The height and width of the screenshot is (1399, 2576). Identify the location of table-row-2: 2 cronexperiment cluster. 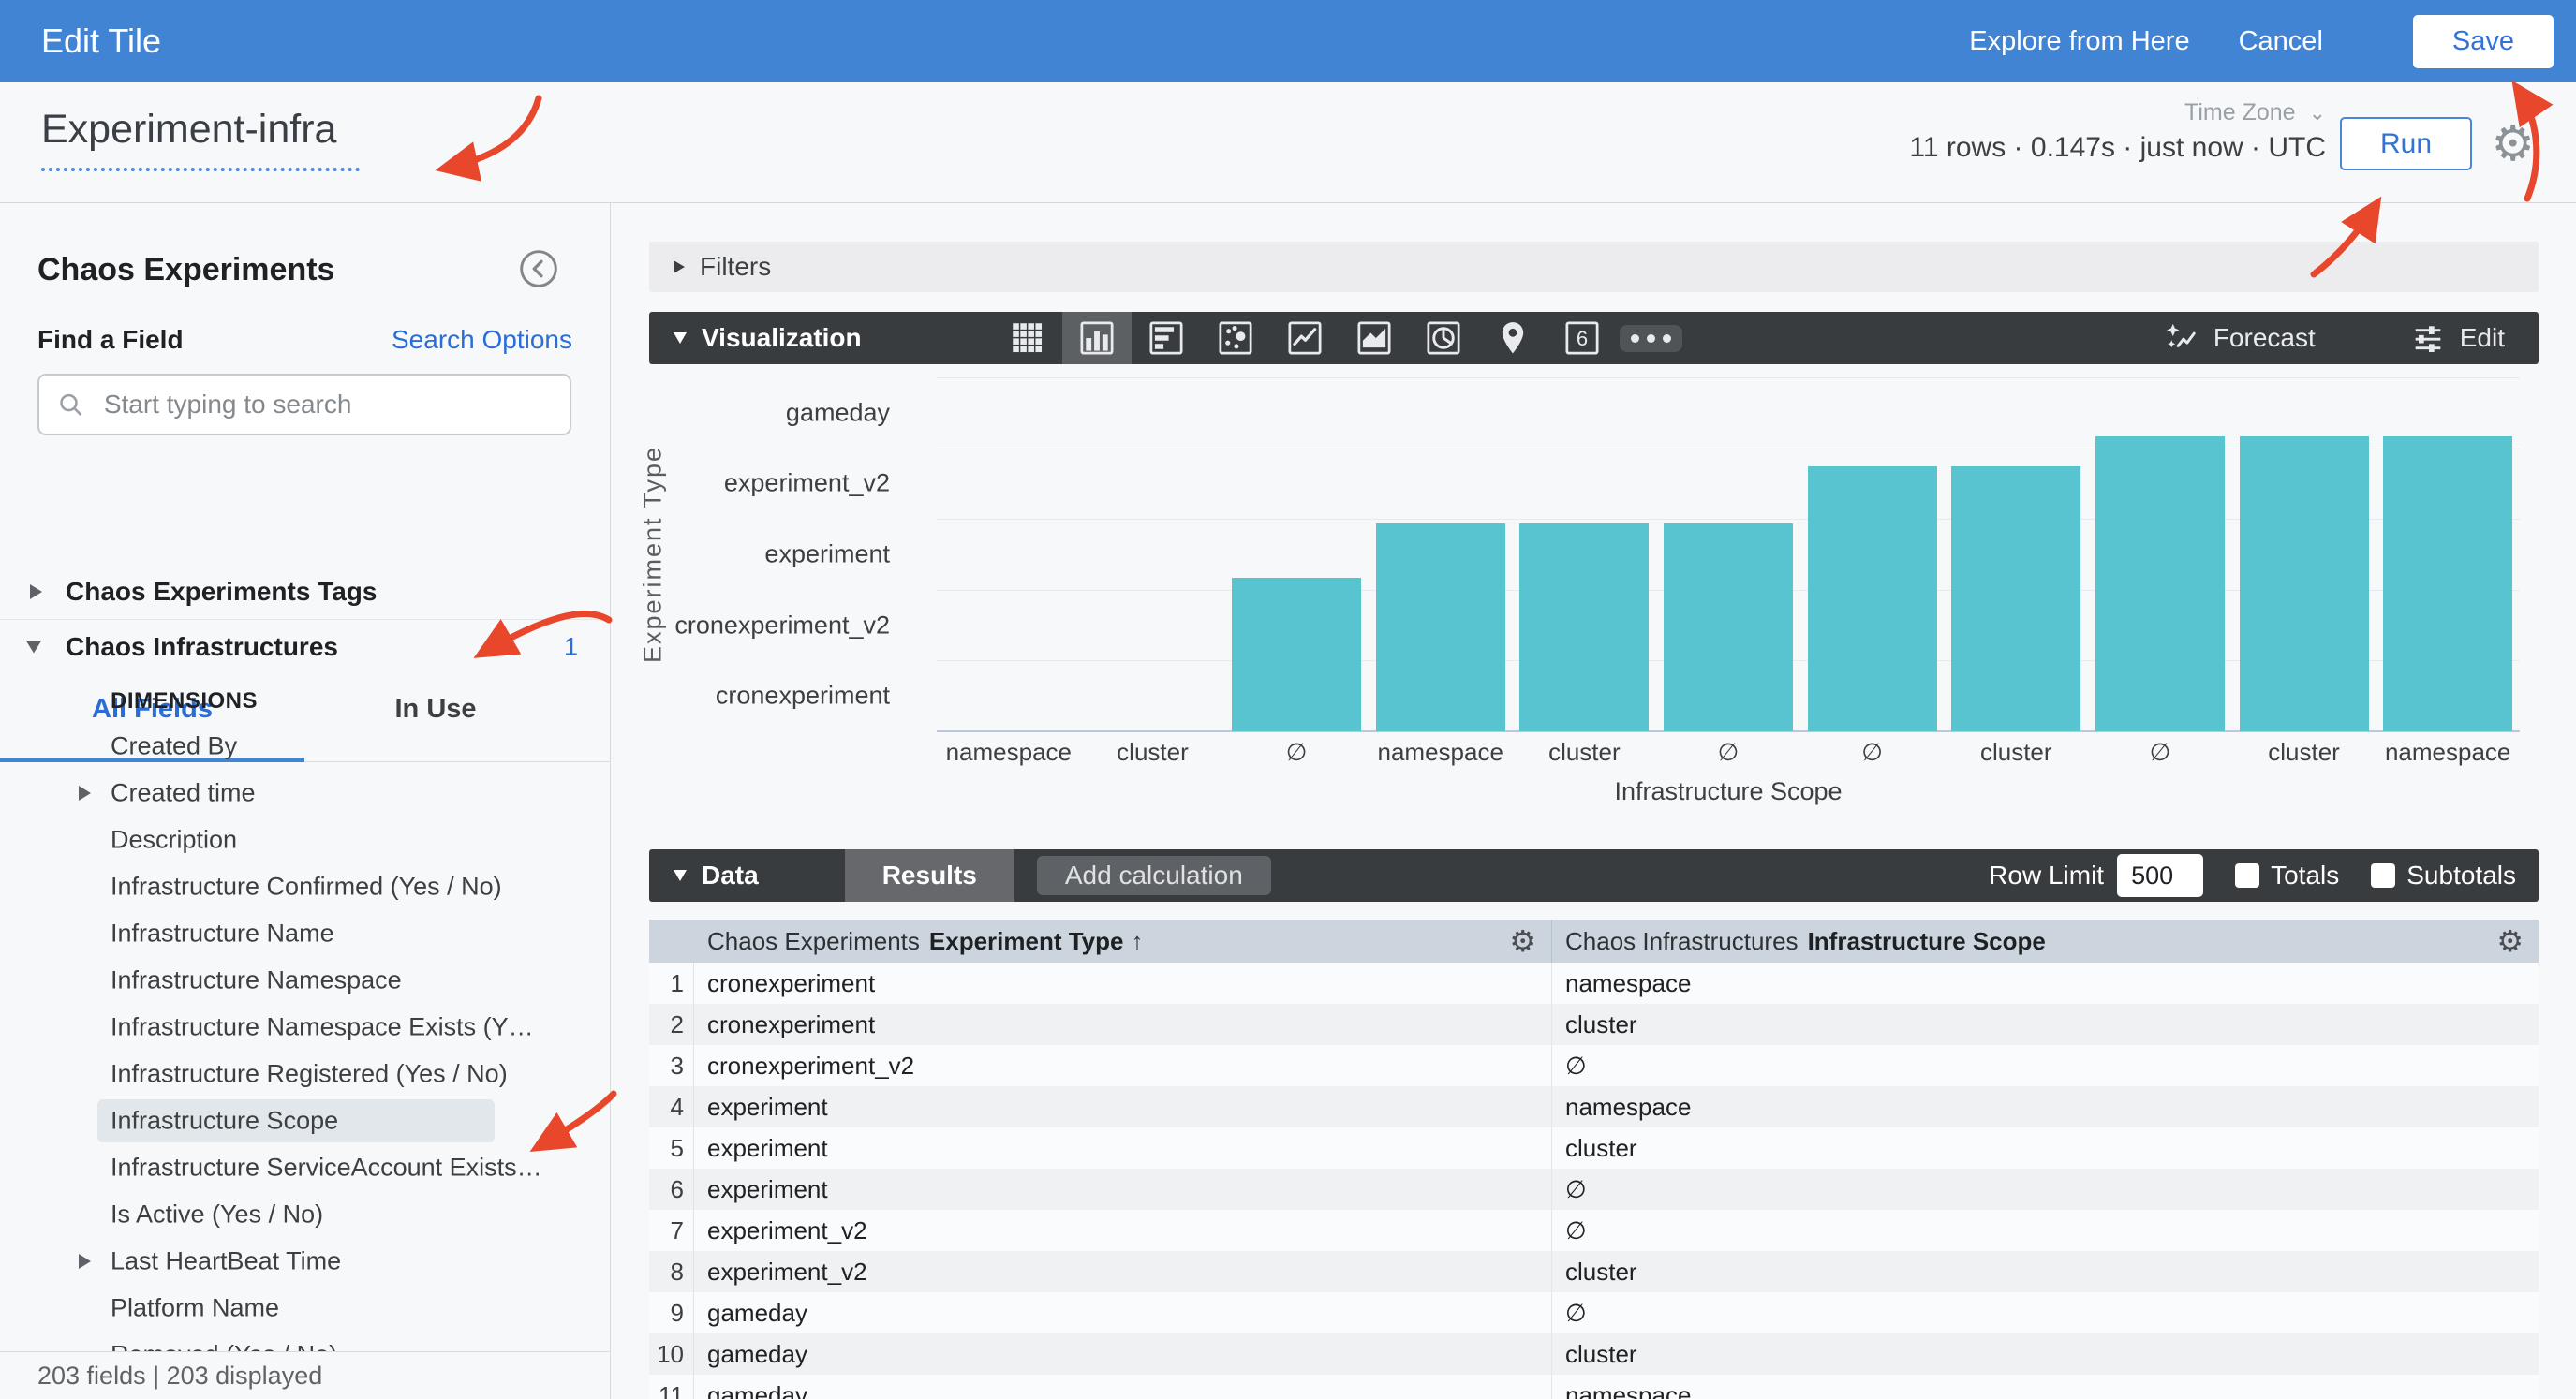
(1594, 1025).